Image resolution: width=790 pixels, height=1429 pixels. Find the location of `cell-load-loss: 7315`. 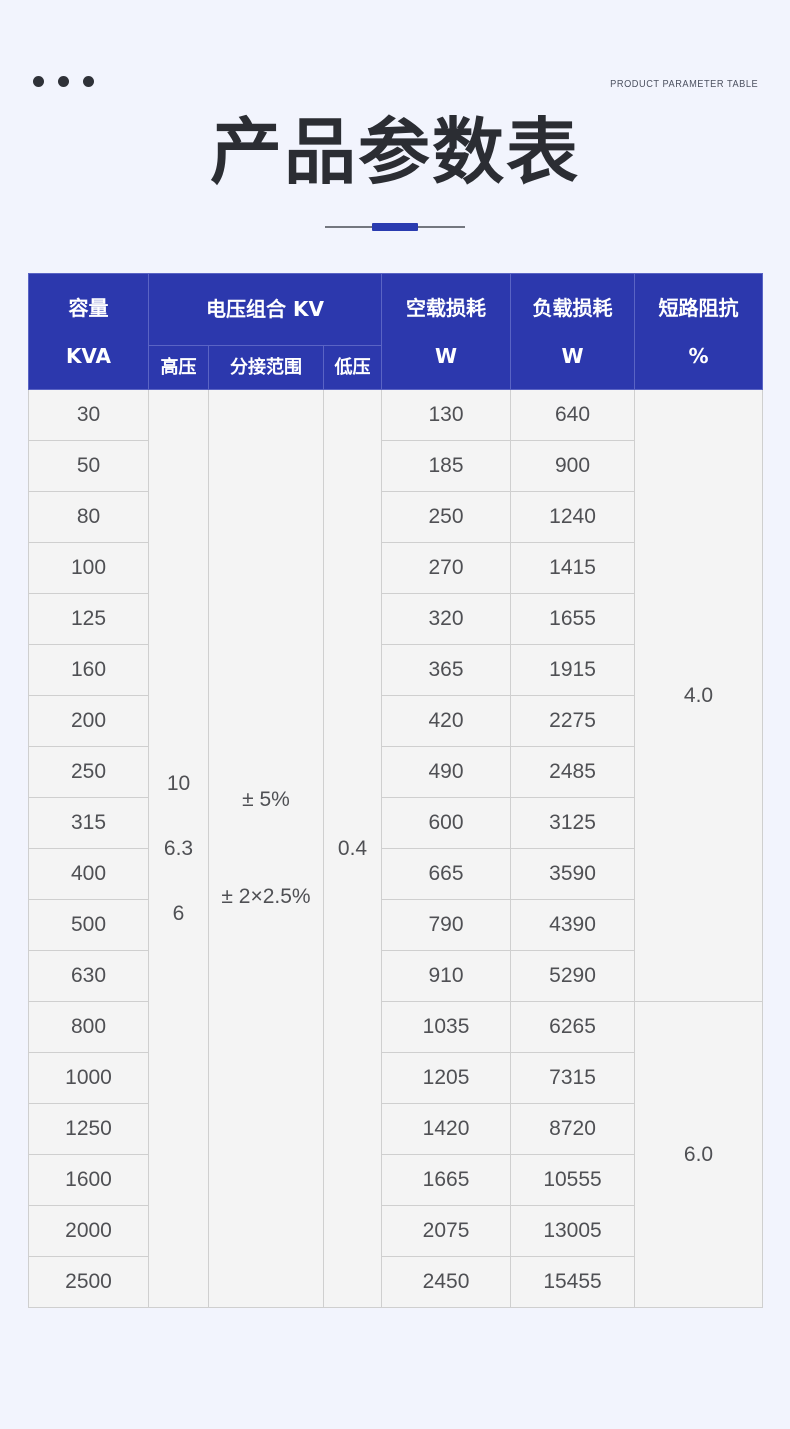

cell-load-loss: 7315 is located at coordinates (573, 1078).